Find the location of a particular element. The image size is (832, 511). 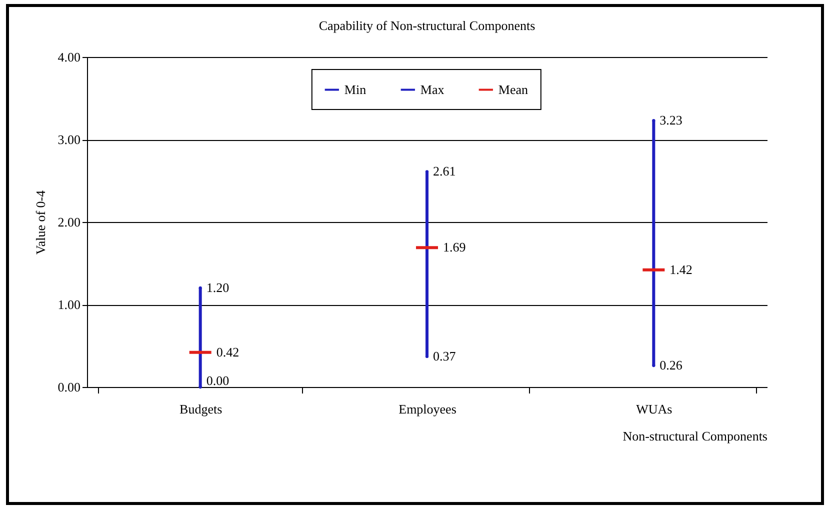

data-label: 0.37 is located at coordinates (444, 356).